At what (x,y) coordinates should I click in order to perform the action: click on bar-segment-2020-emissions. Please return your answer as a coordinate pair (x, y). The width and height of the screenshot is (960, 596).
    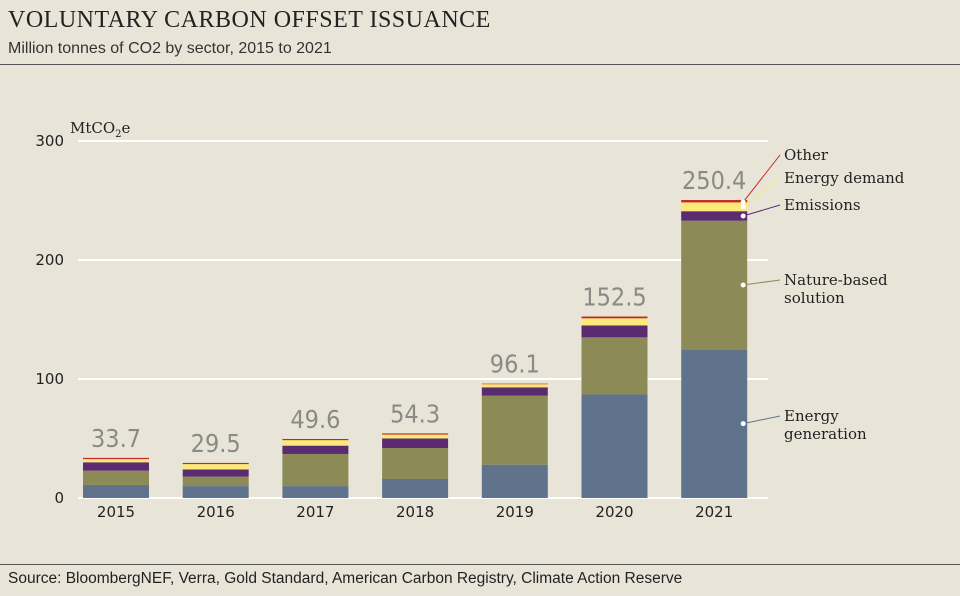
    Looking at the image, I should click on (614, 331).